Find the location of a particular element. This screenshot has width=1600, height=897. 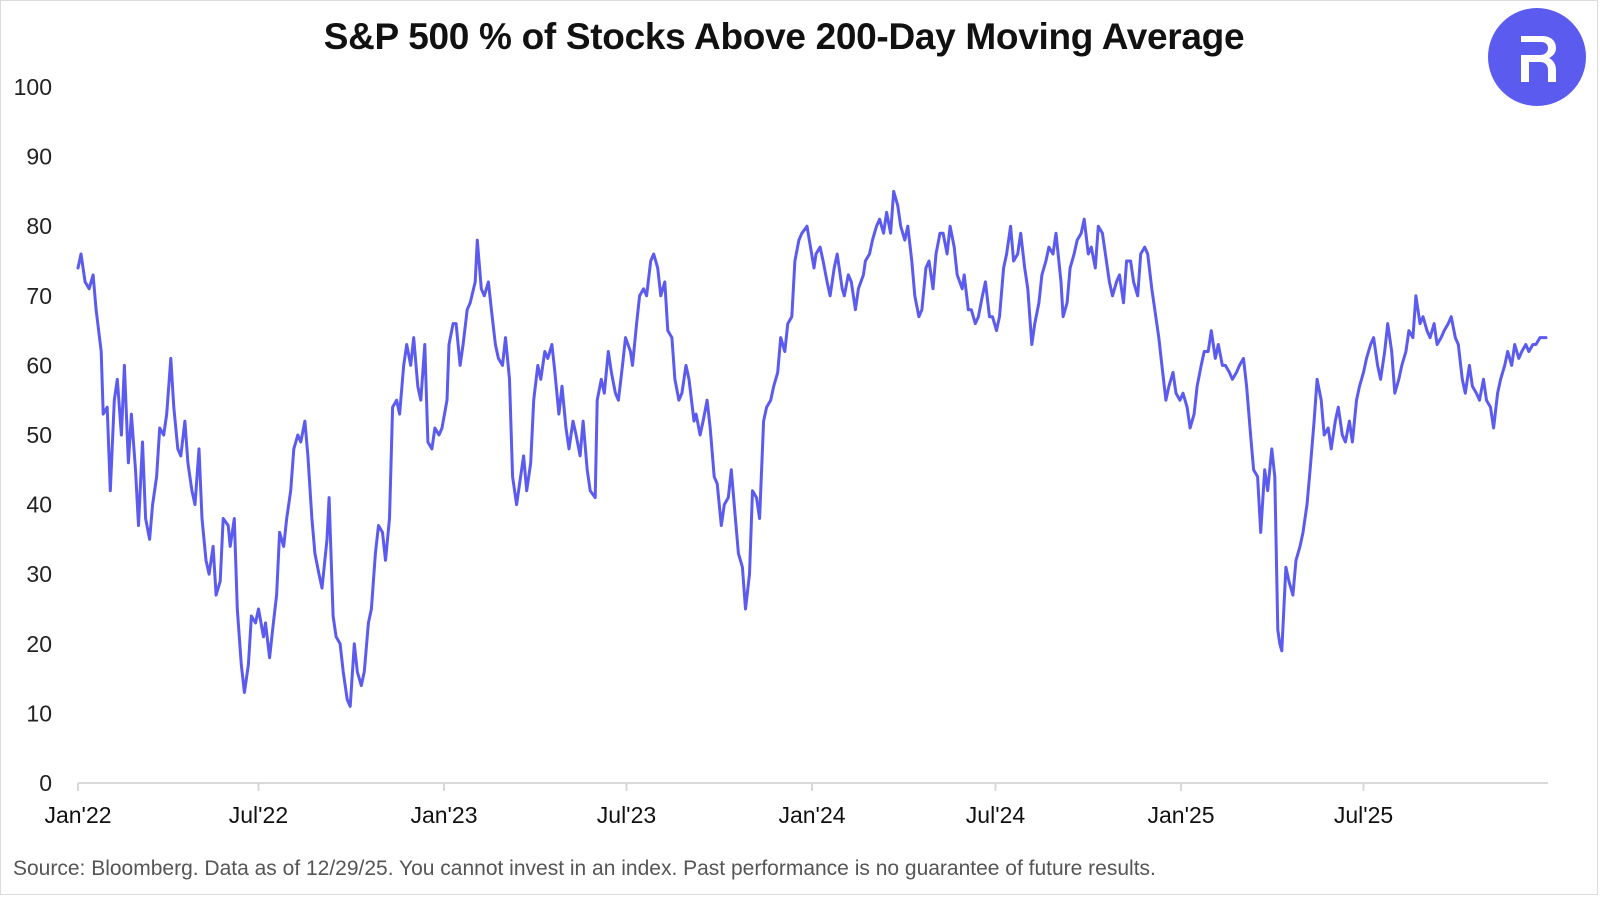

logo-badge is located at coordinates (1537, 57).